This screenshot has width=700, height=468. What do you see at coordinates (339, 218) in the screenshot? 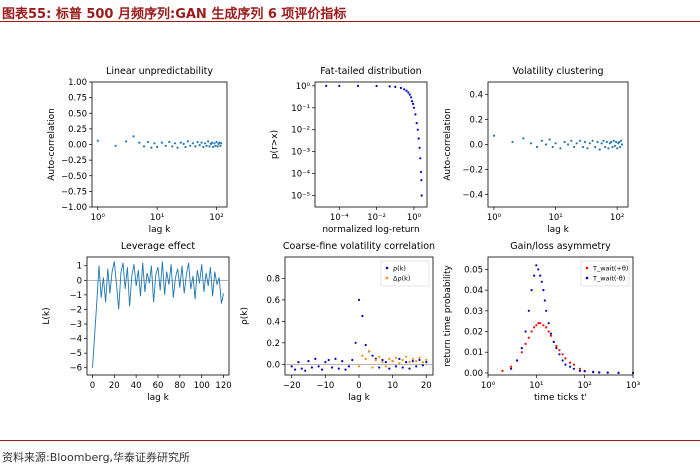
I see `x-tick-label: 10⁻⁴` at bounding box center [339, 218].